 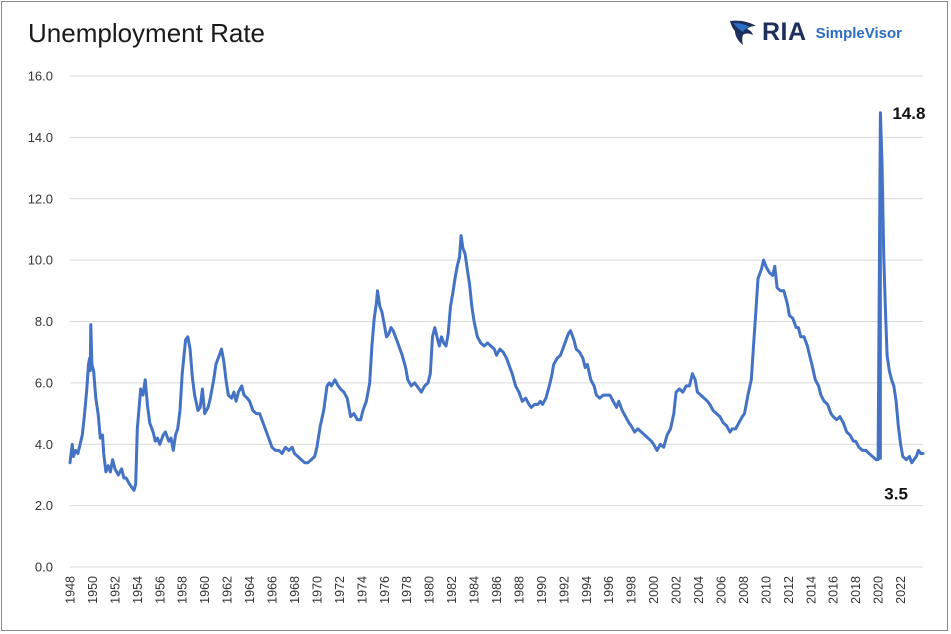 I want to click on x-tick-label: 2014, so click(x=811, y=590).